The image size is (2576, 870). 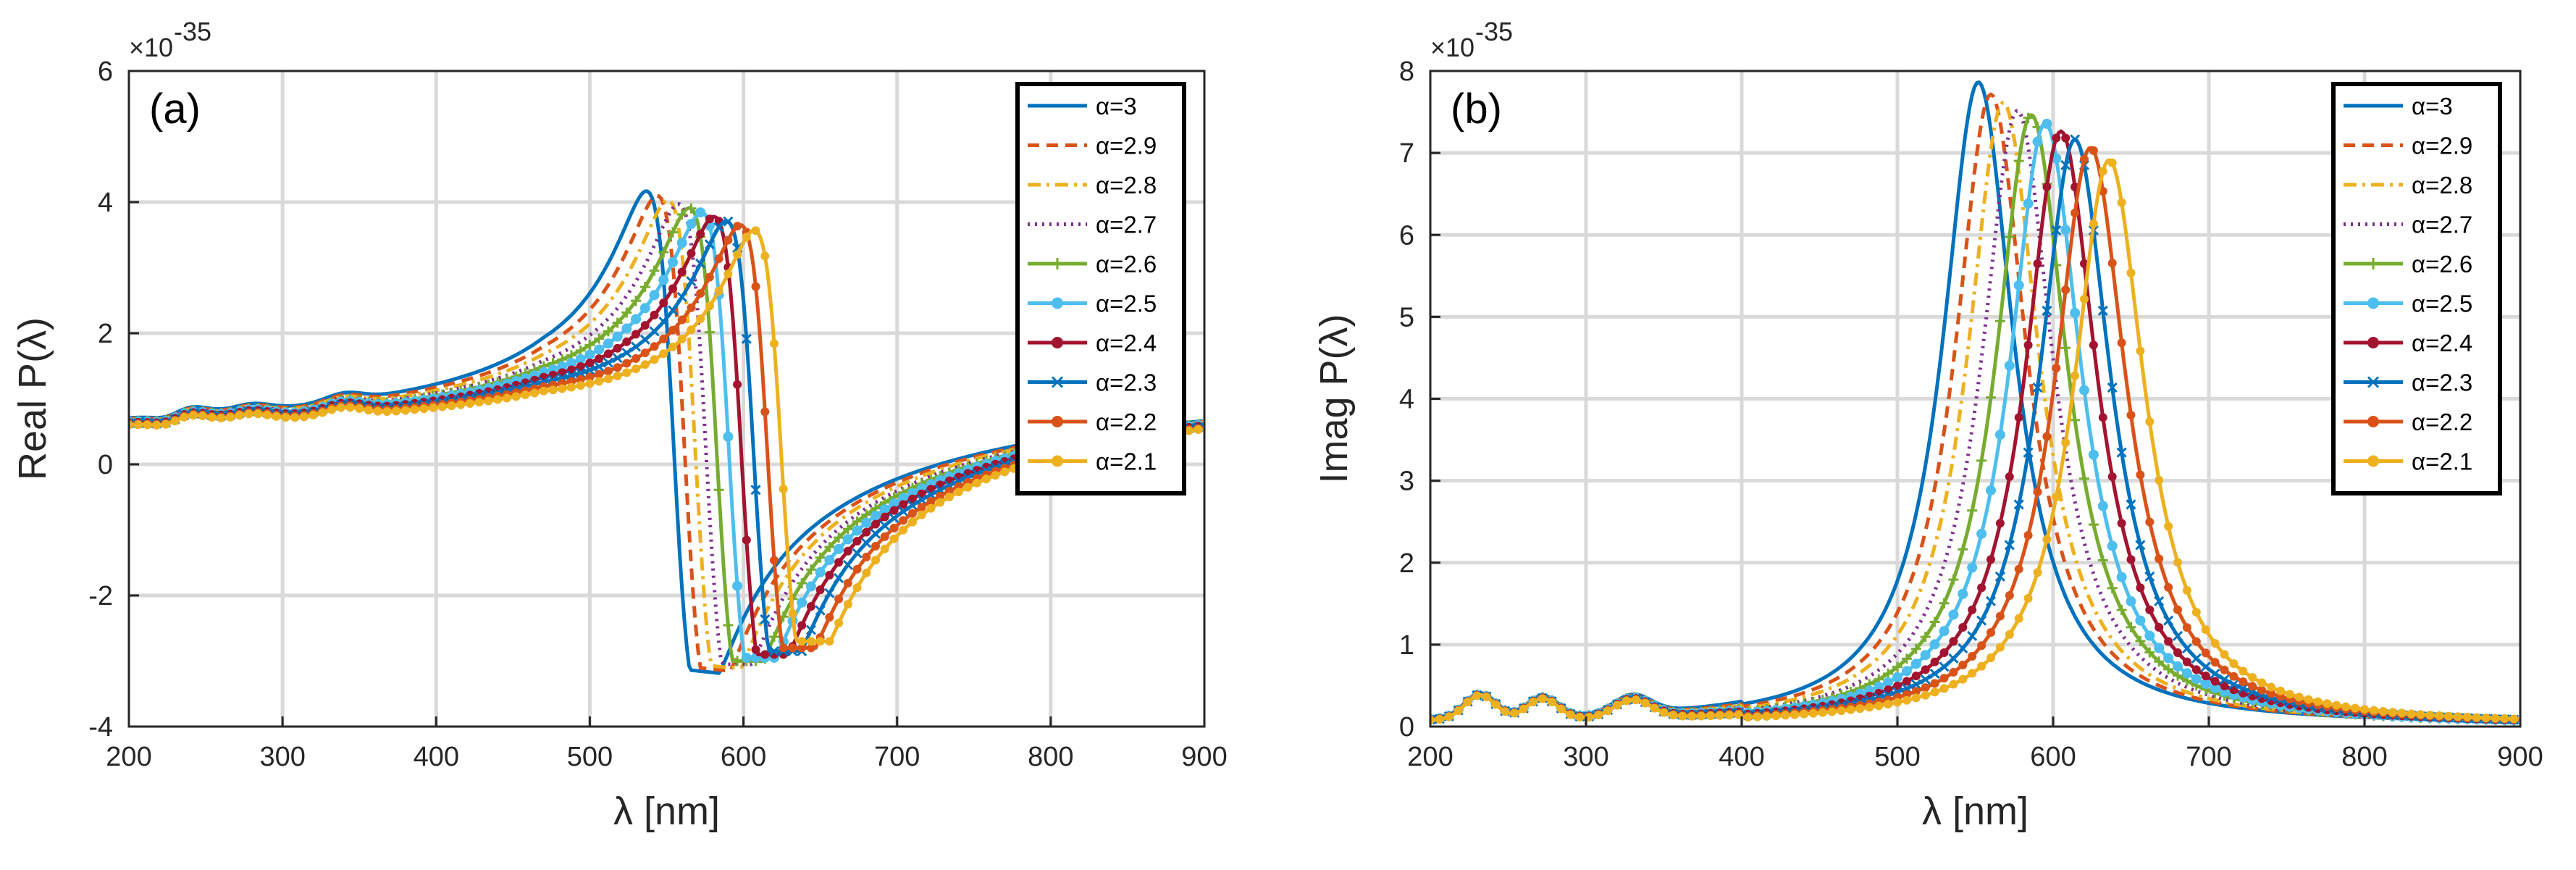 What do you see at coordinates (1419, 400) in the screenshot?
I see `panel-b-y-ticks: 0 1 2 3 4 5 6 7 8` at bounding box center [1419, 400].